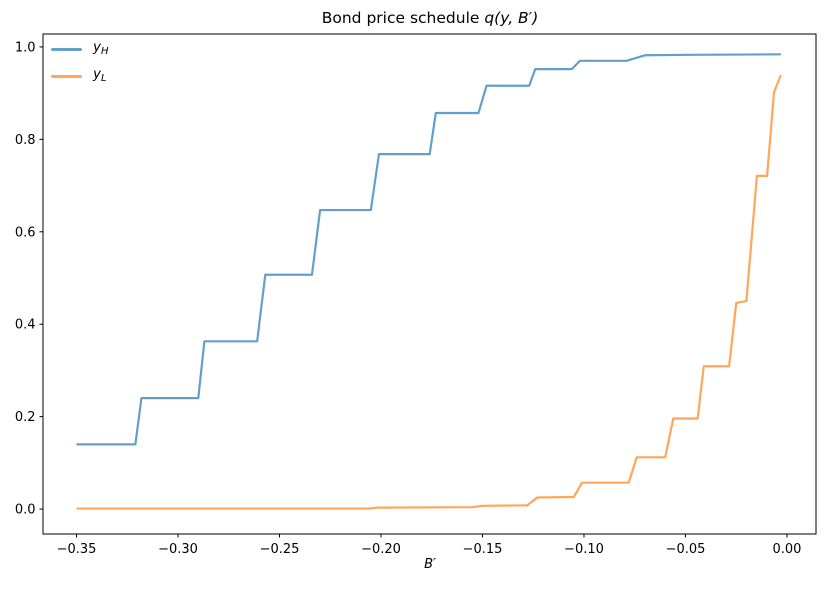 The height and width of the screenshot is (589, 826). What do you see at coordinates (66, 76) in the screenshot?
I see `legend-swatch-yL` at bounding box center [66, 76].